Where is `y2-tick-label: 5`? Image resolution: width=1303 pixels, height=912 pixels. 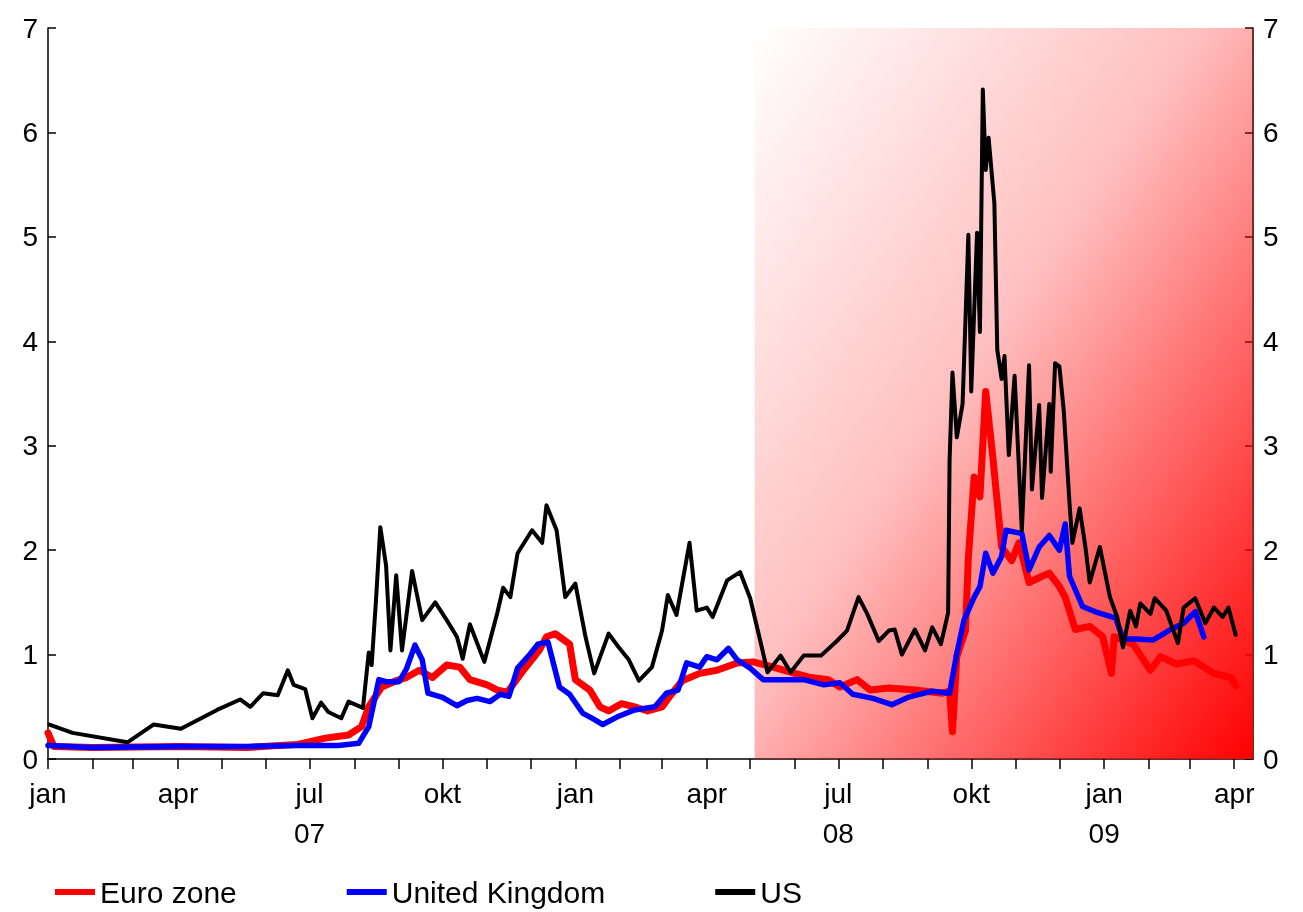 y2-tick-label: 5 is located at coordinates (1271, 237).